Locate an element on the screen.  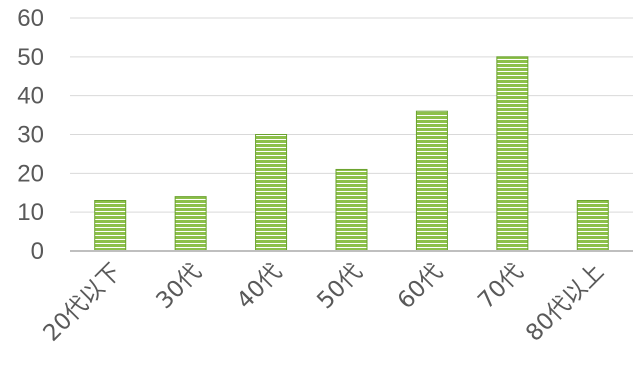
y-tick-label: 0 is located at coordinates (37, 251).